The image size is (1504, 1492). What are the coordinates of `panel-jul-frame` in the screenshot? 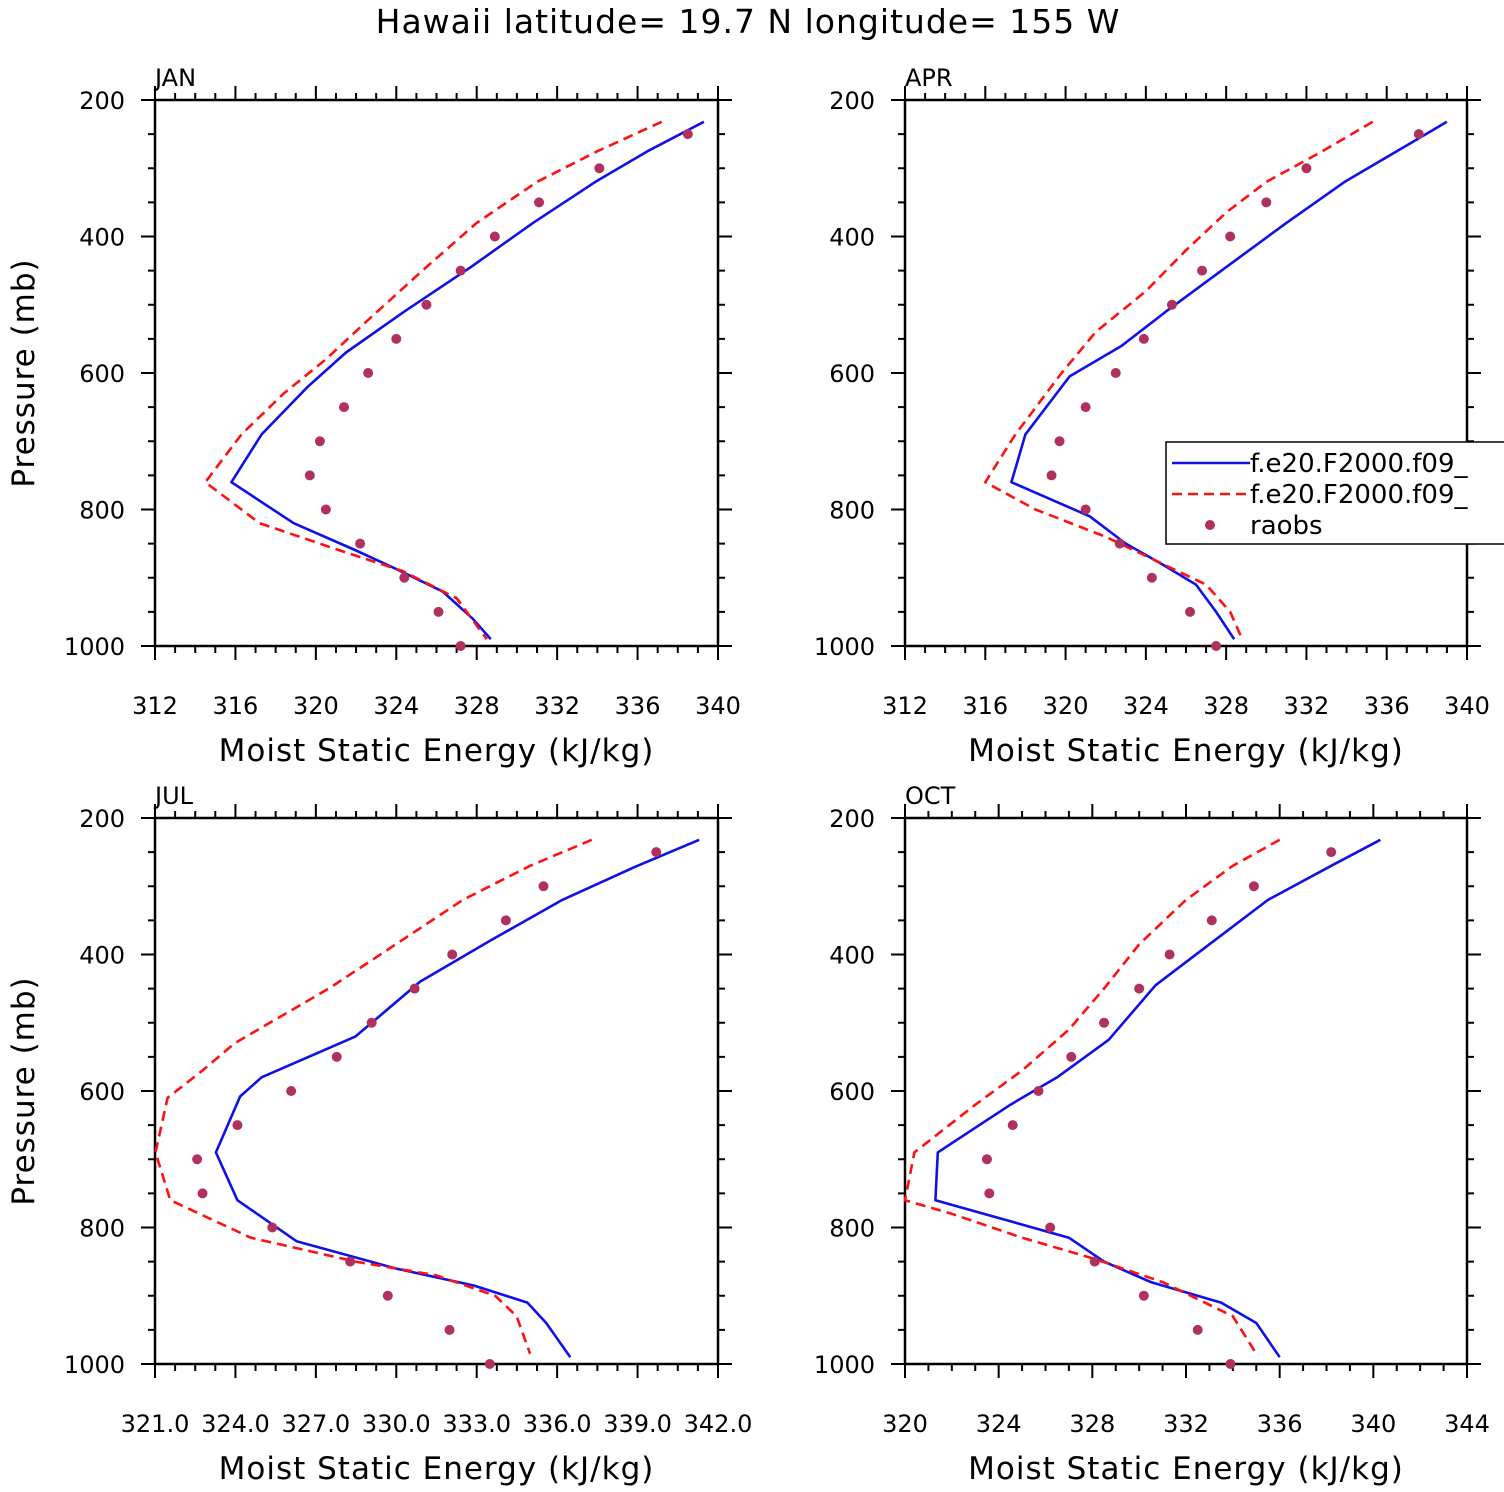 It's located at (436, 1091).